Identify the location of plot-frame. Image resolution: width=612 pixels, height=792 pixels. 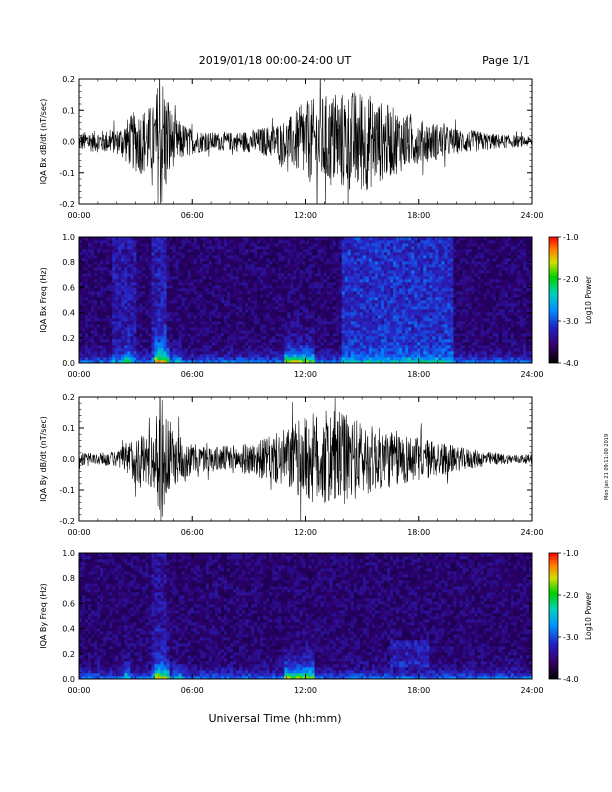
(305, 141).